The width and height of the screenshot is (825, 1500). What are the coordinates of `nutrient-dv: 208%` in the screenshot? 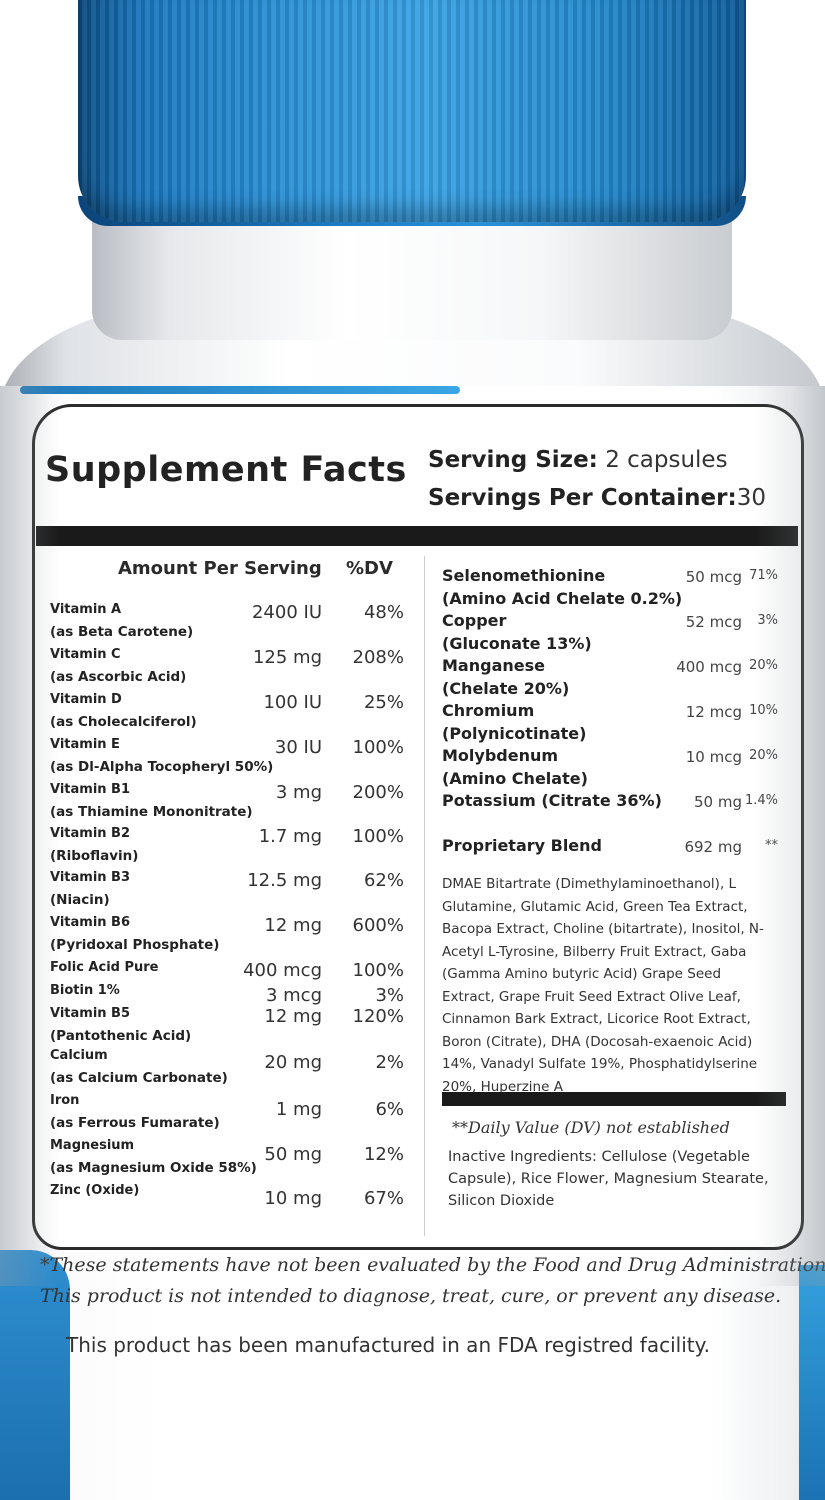 It's located at (378, 657).